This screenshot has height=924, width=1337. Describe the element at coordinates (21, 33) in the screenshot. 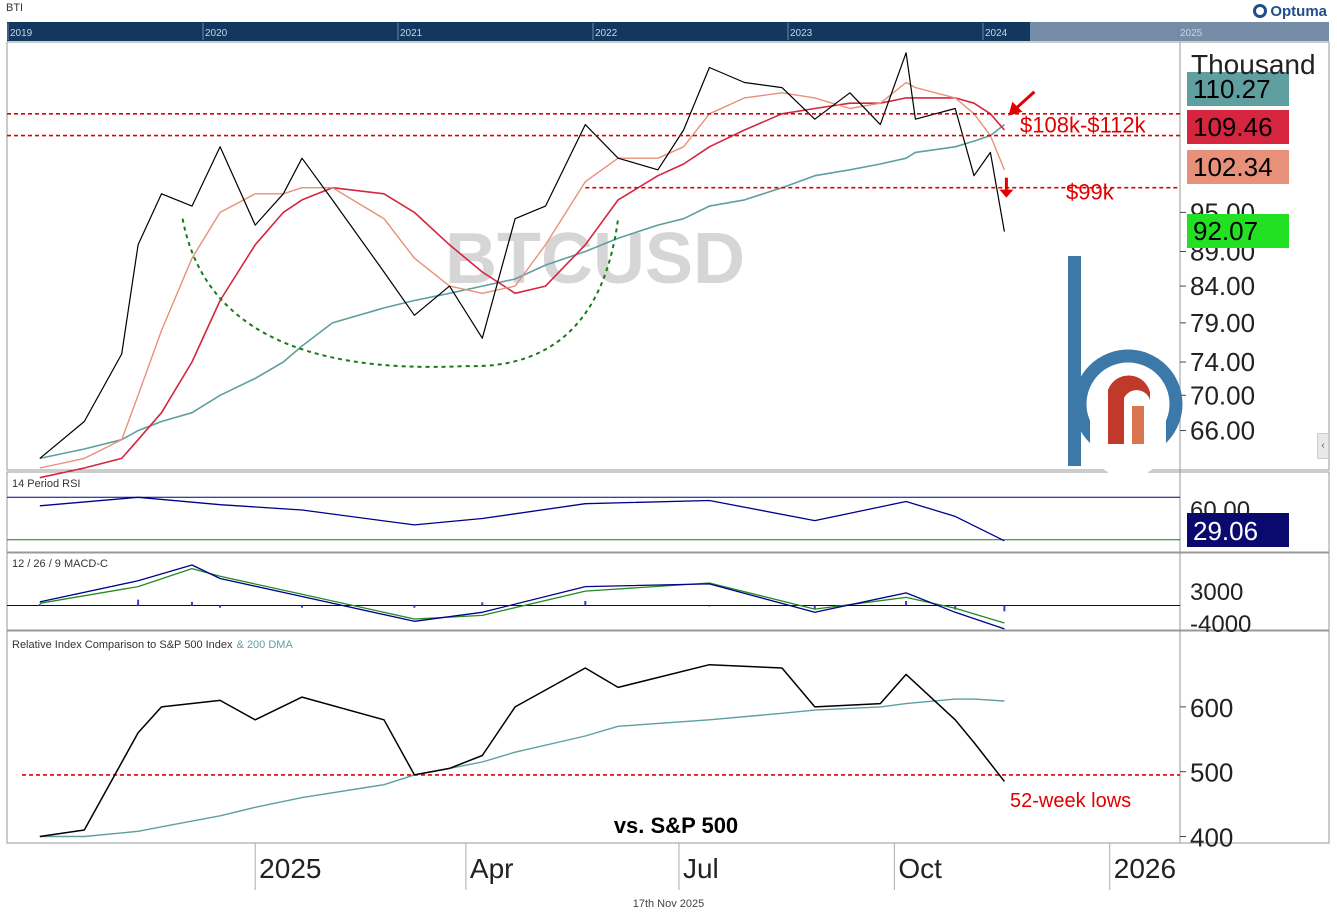

I see `navigator-year-label: 2019` at that location.